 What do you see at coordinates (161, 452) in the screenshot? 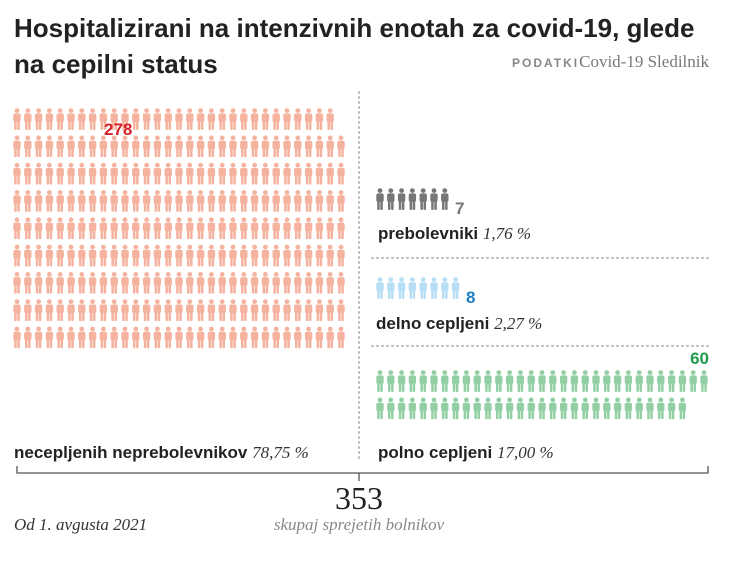
I see `label-unvaccinated: necepljenih neprebolevnikov 78,75 %` at bounding box center [161, 452].